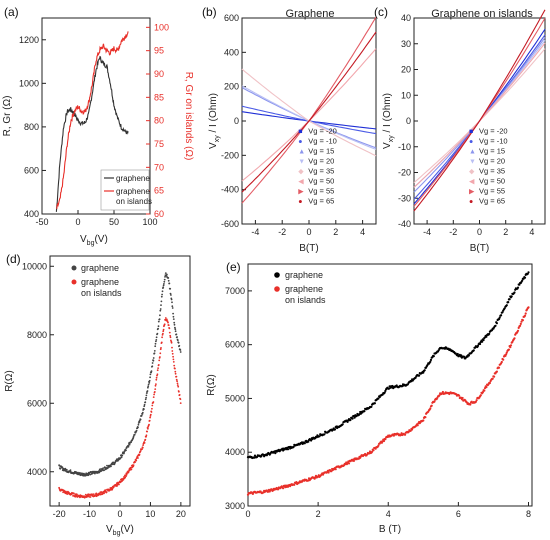 This screenshot has width=550, height=540. I want to click on panel-a-frame, so click(96, 116).